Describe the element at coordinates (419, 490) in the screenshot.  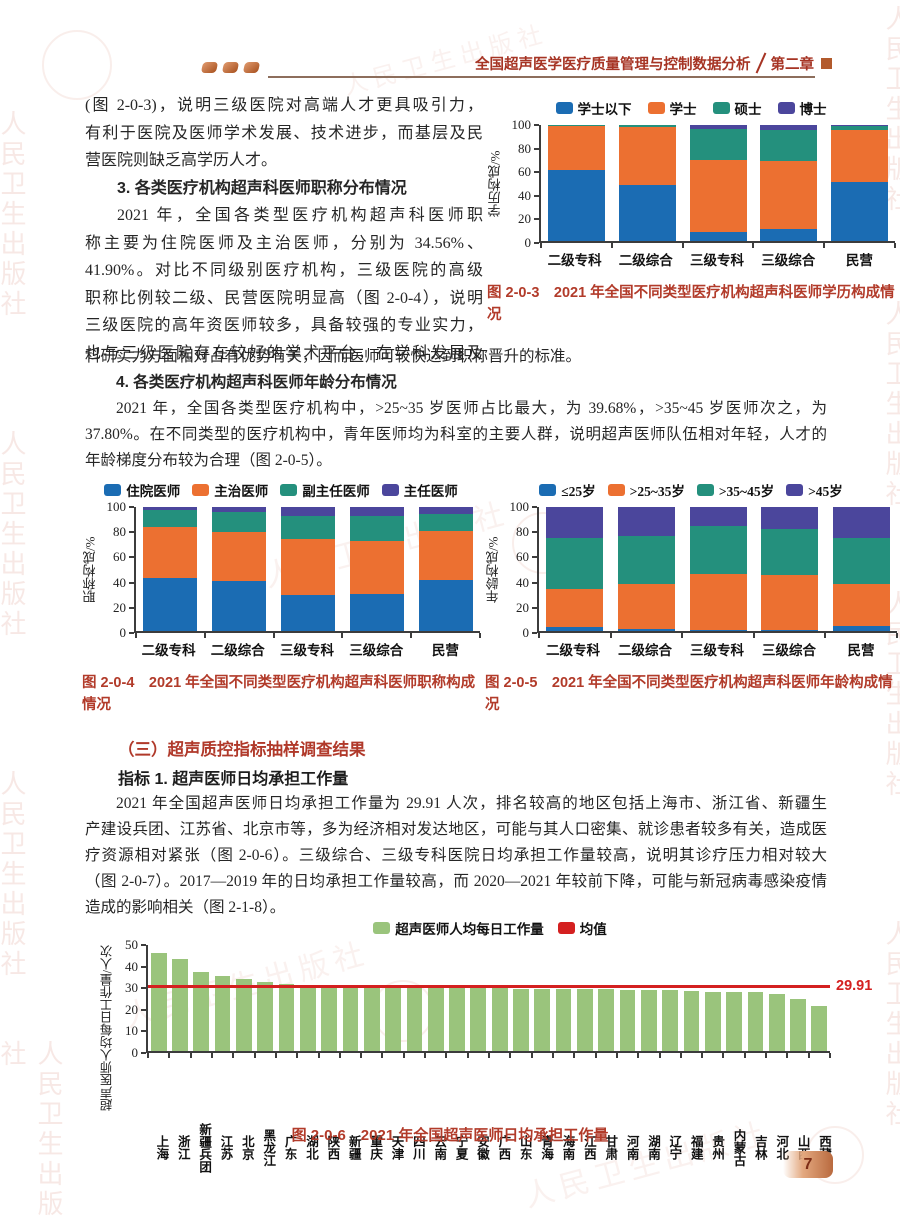
I see `legend-item: 主任医师` at that location.